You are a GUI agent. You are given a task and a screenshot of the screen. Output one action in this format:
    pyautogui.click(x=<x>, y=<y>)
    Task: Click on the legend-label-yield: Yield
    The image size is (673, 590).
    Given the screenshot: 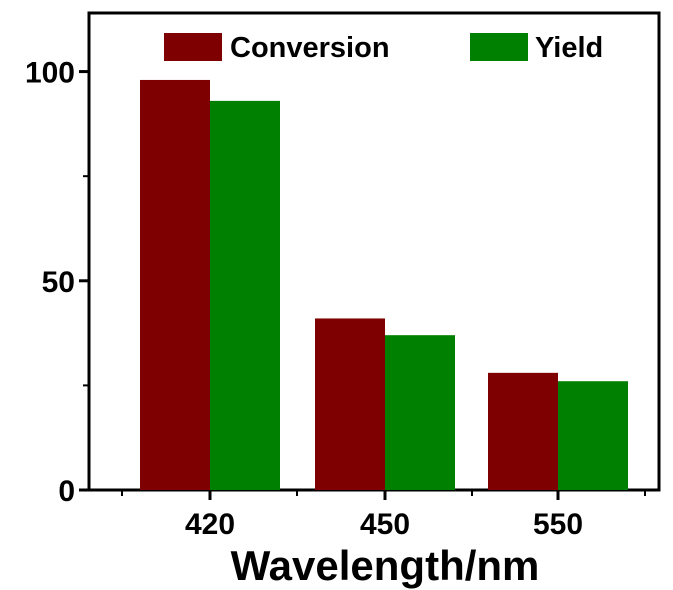 What is the action you would take?
    pyautogui.click(x=569, y=48)
    